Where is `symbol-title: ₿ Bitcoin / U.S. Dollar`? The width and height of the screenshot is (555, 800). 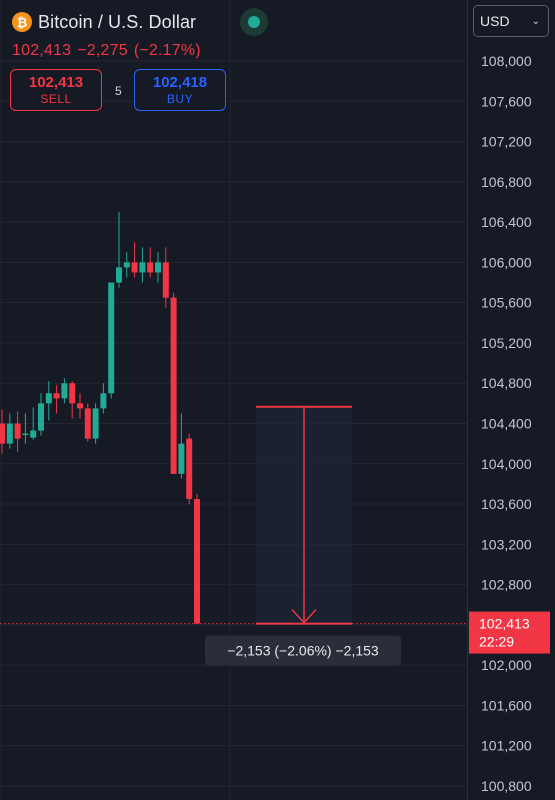 symbol-title: ₿ Bitcoin / U.S. Dollar is located at coordinates (104, 22).